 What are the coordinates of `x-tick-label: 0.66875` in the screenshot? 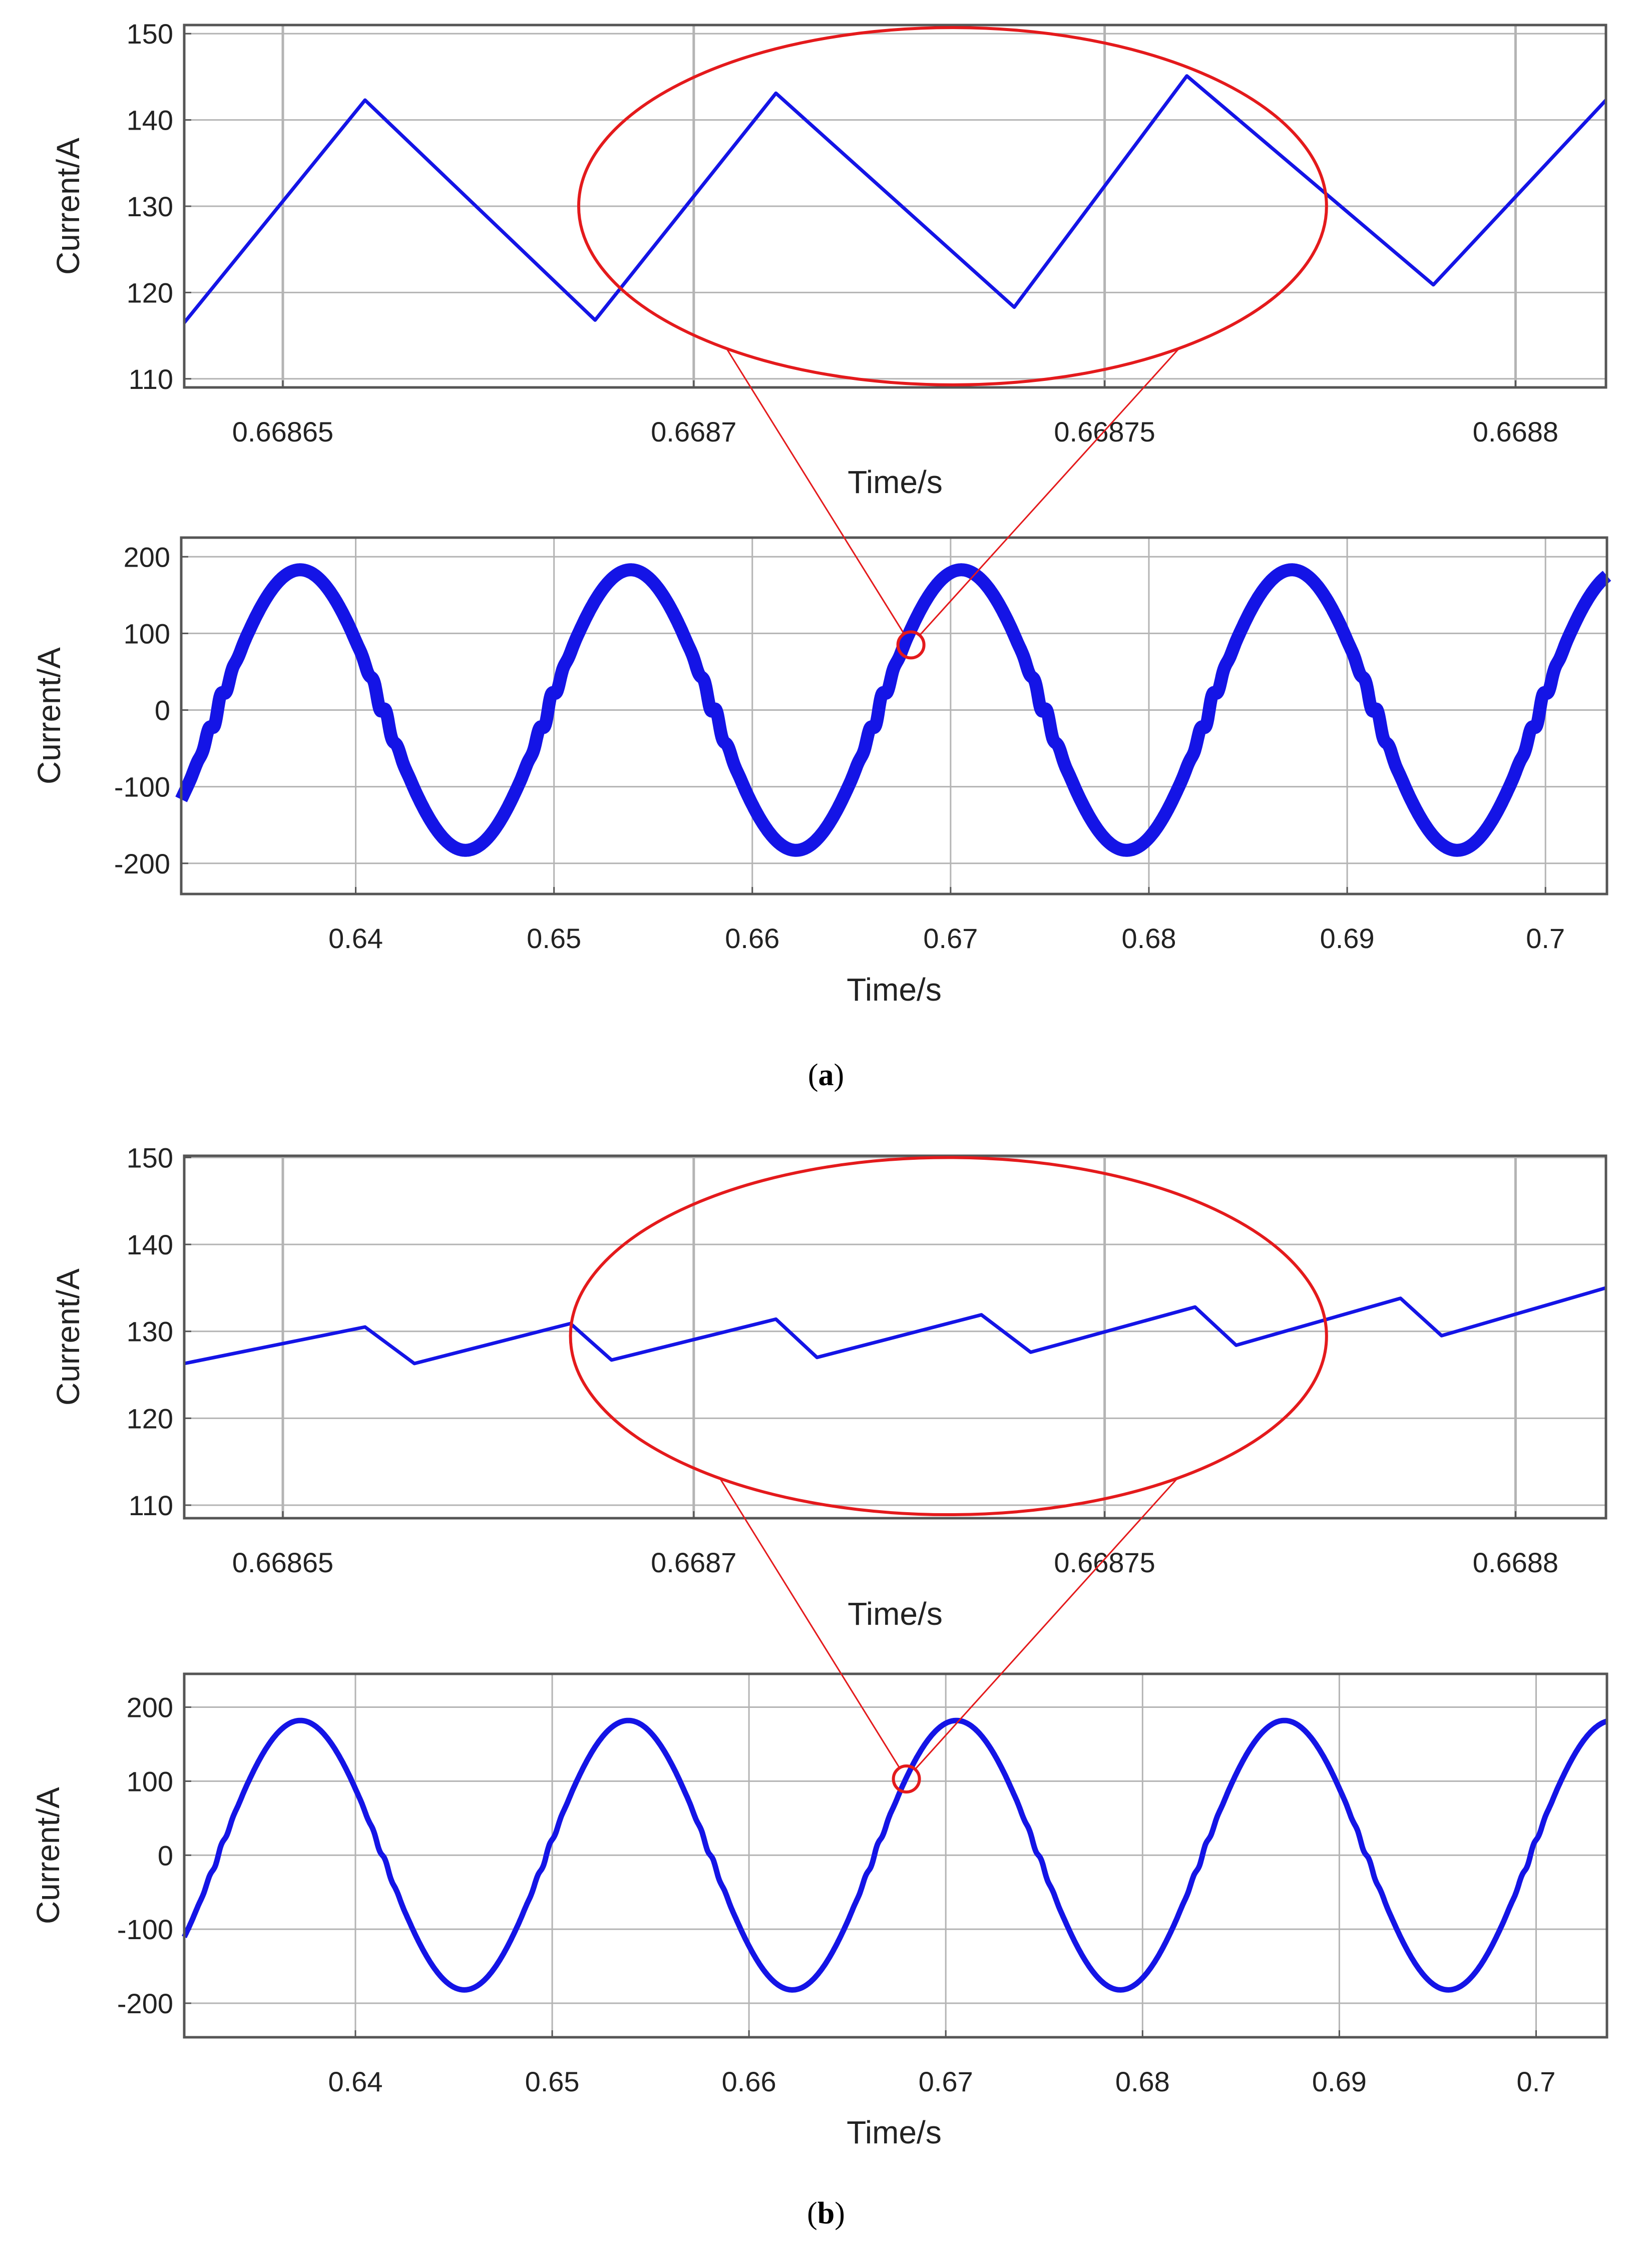 It's located at (1104, 1563).